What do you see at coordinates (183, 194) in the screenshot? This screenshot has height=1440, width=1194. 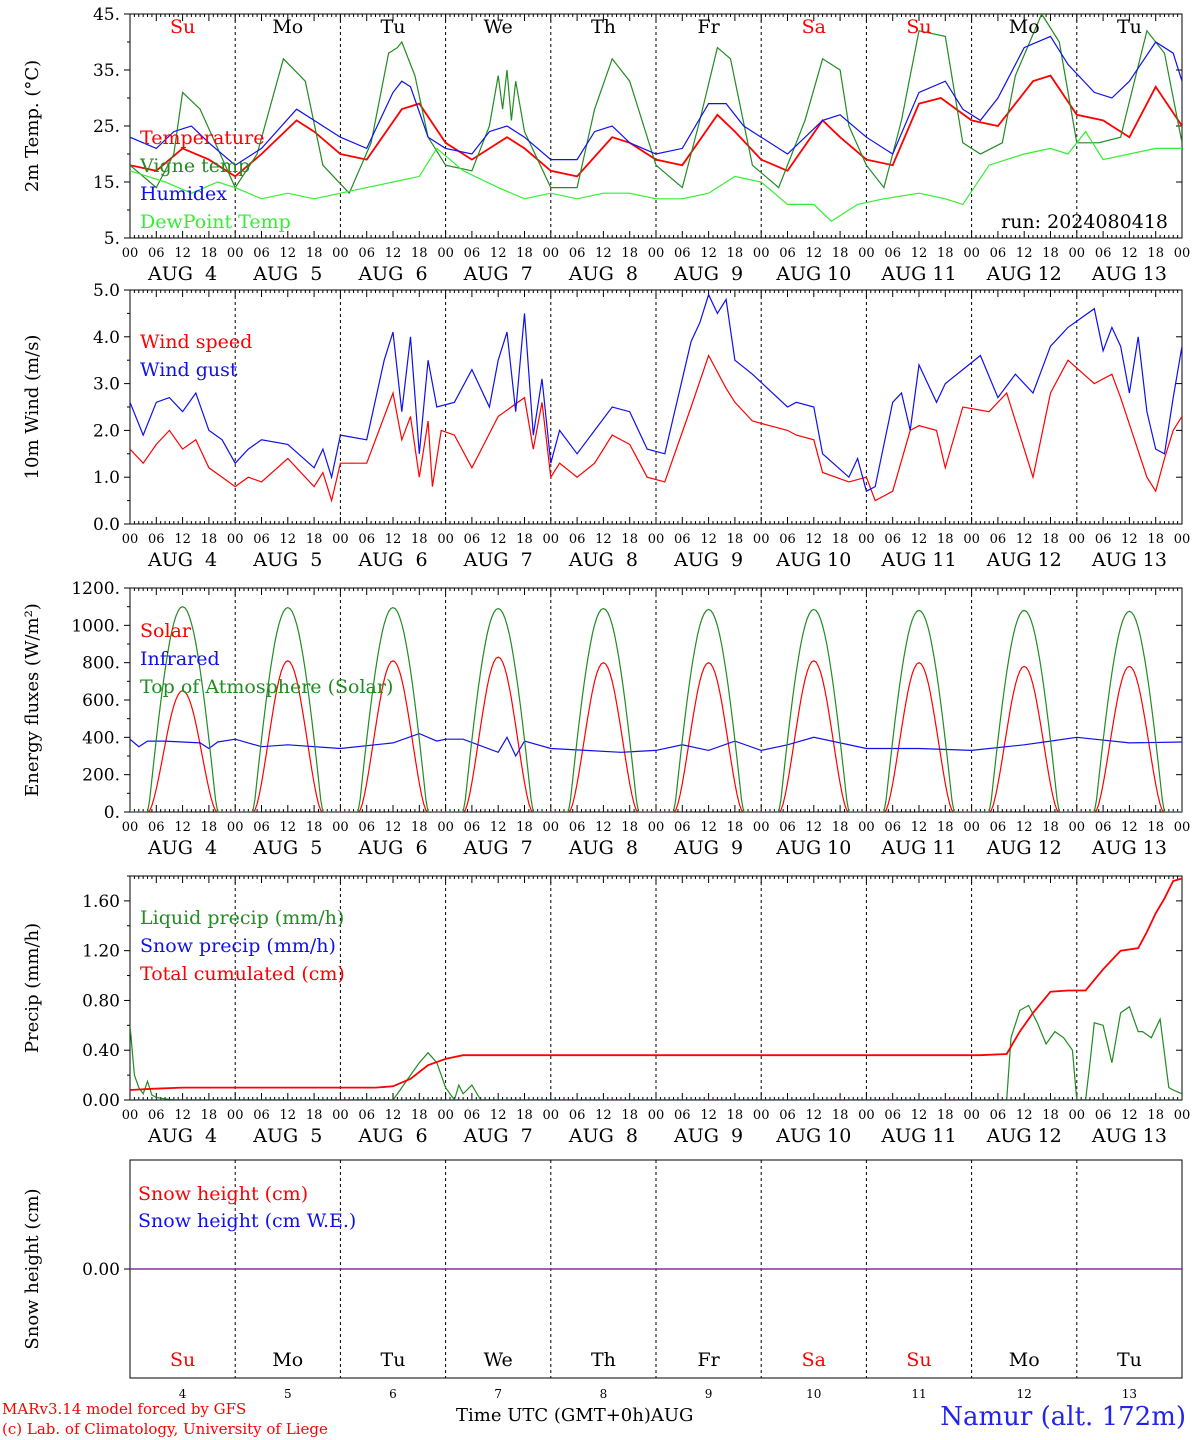 I see `legend-humidex: Humidex` at bounding box center [183, 194].